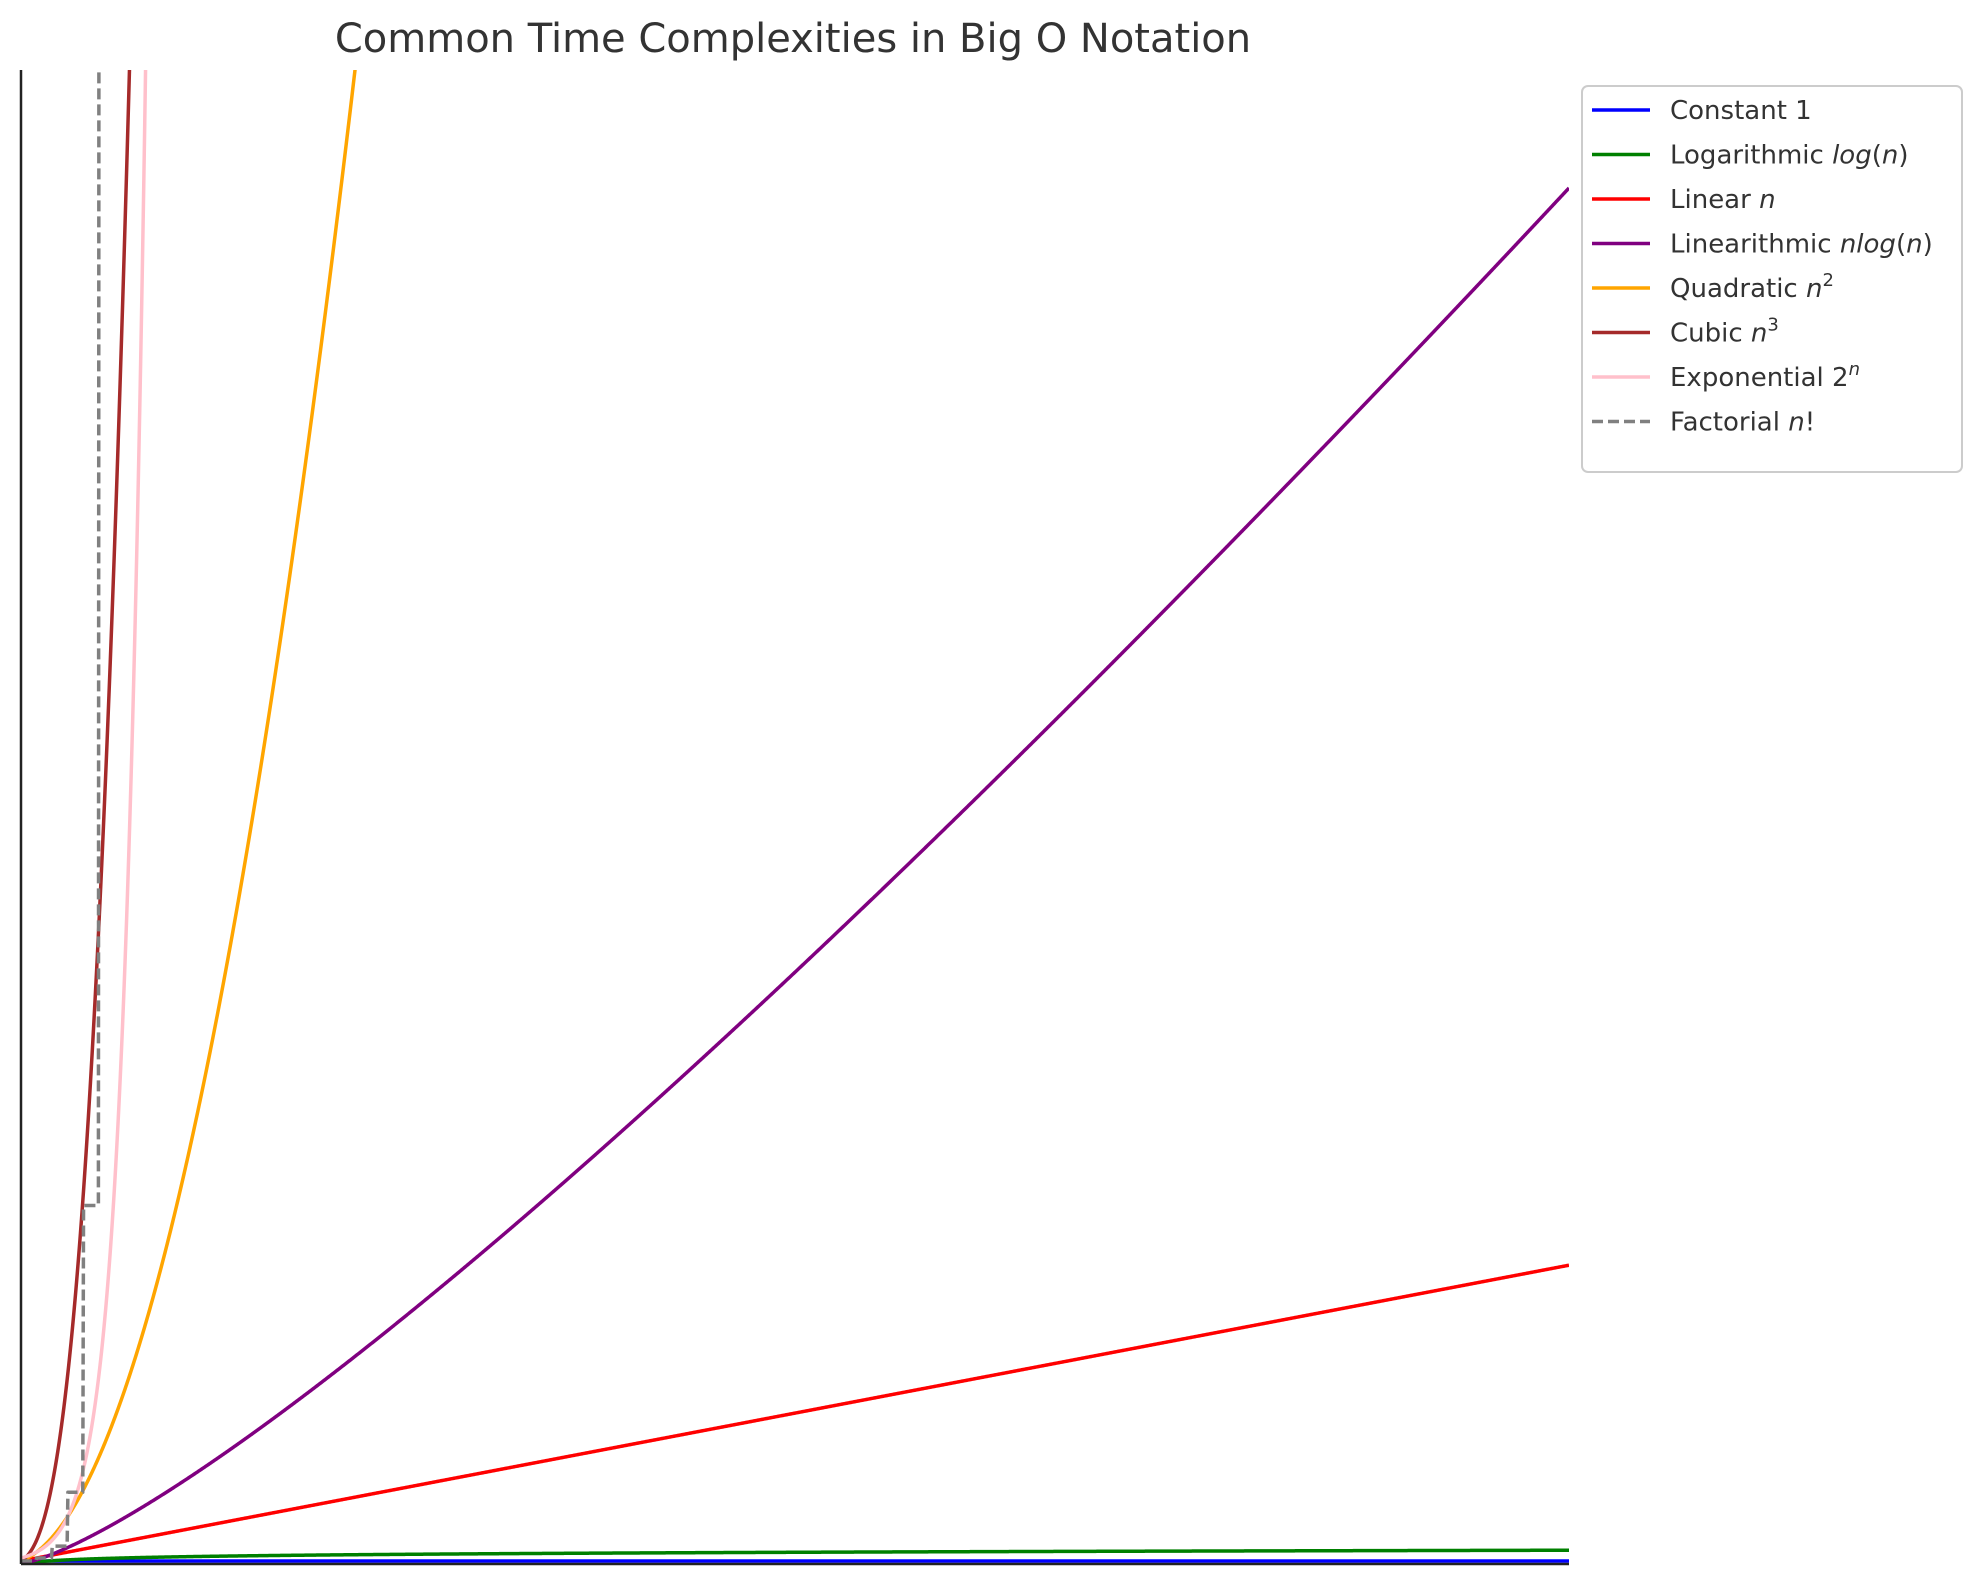 This screenshot has width=1979, height=1580. I want to click on series-line-cubic, so click(76, 816).